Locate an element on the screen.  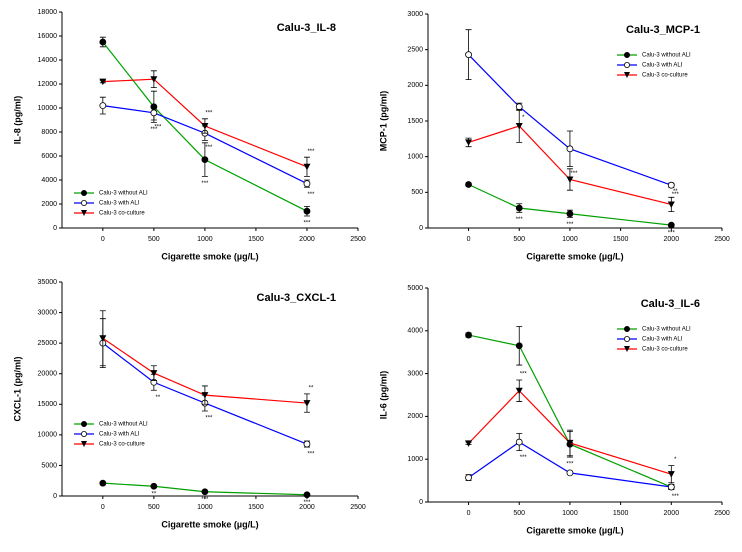
y-tick-label: 4000 is located at coordinates (415, 331).